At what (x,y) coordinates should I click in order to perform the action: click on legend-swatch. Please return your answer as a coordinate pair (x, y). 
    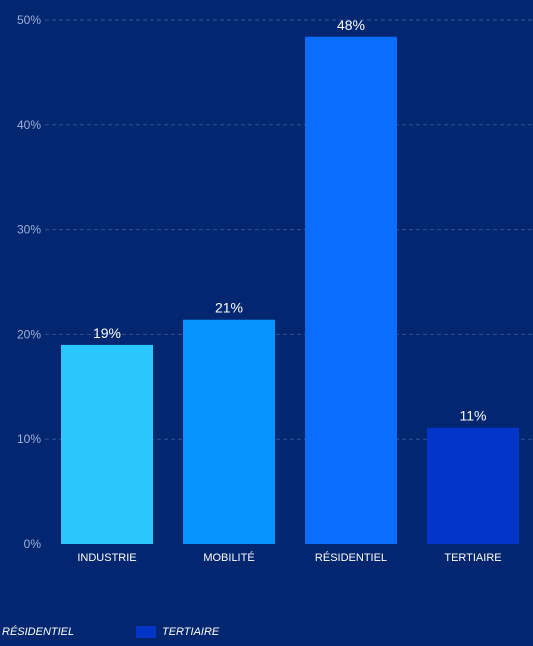
    Looking at the image, I should click on (146, 632).